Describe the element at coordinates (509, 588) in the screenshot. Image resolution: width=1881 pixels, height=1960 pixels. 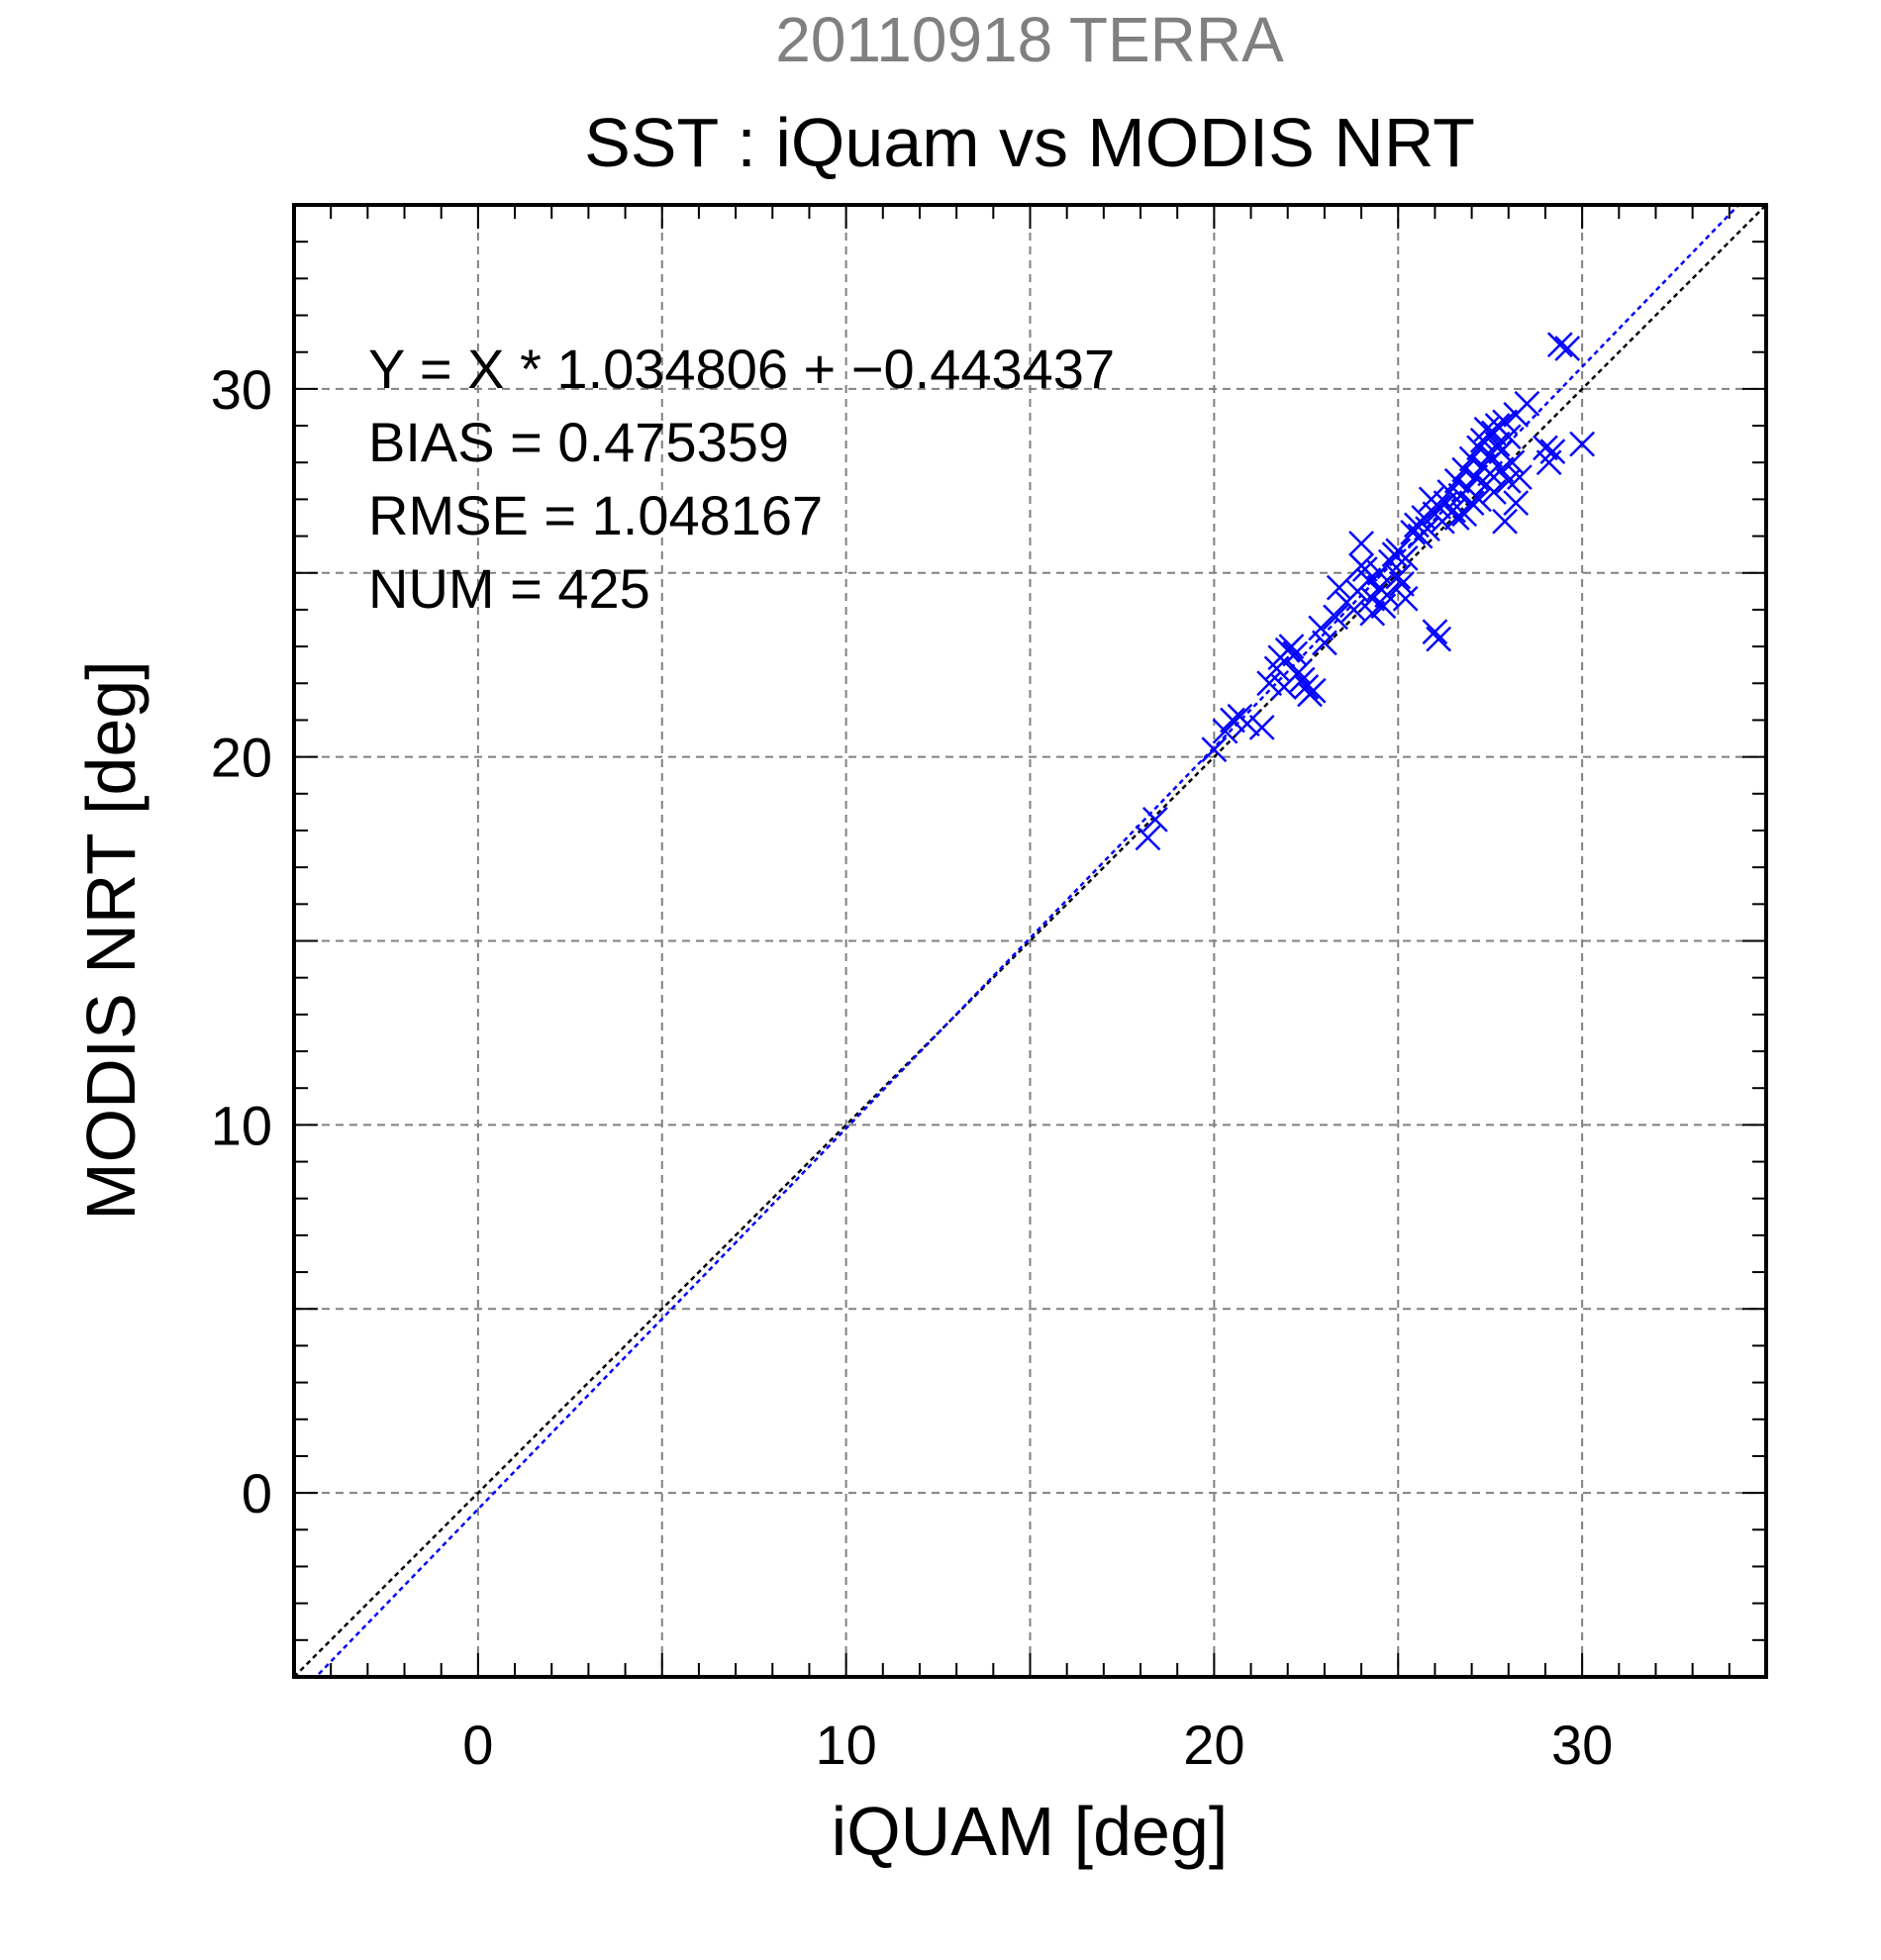
I see `stats-num: NUM = 425` at that location.